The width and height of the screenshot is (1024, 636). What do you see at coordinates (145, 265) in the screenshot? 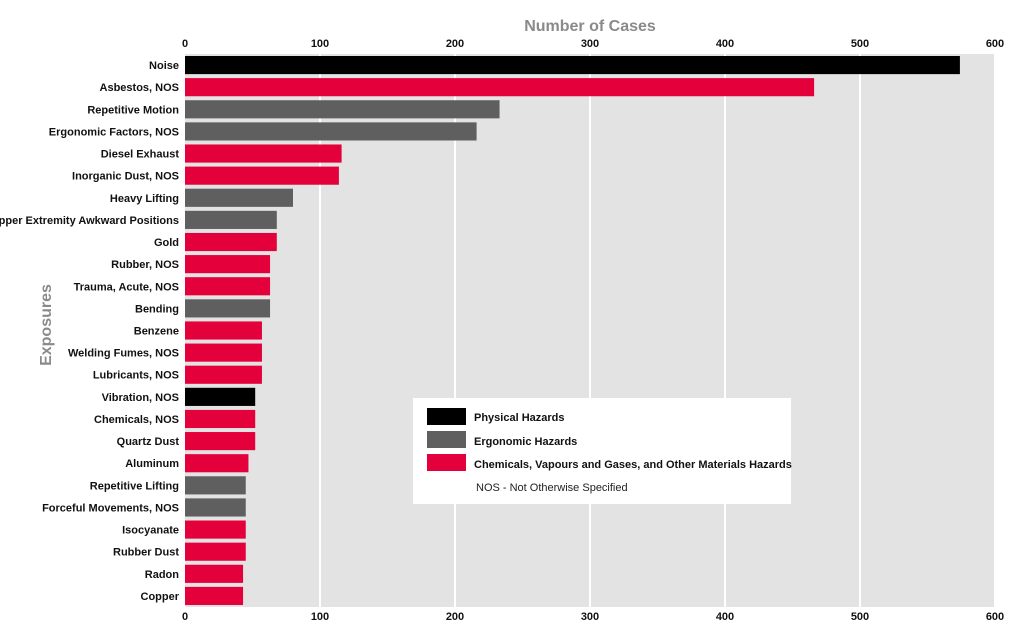
I see `category-label: Rubber, NOS` at bounding box center [145, 265].